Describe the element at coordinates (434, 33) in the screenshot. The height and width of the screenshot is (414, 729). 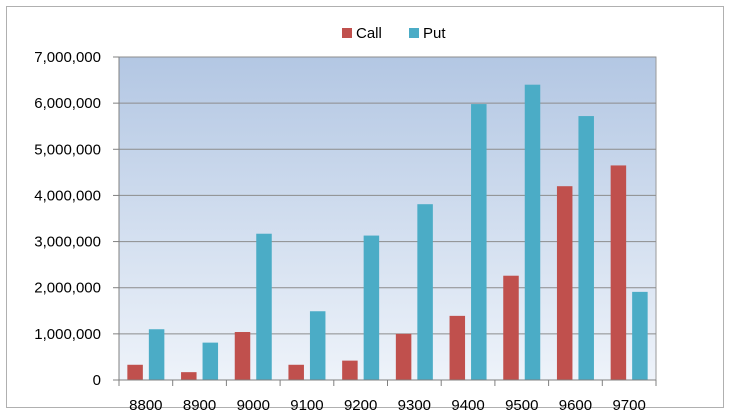
I see `legend-label-put: Put` at that location.